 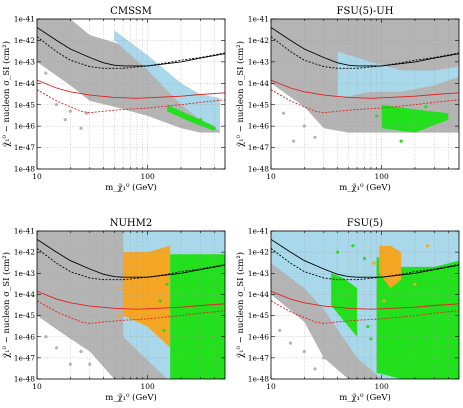 I want to click on region-grey, so click(x=128, y=76).